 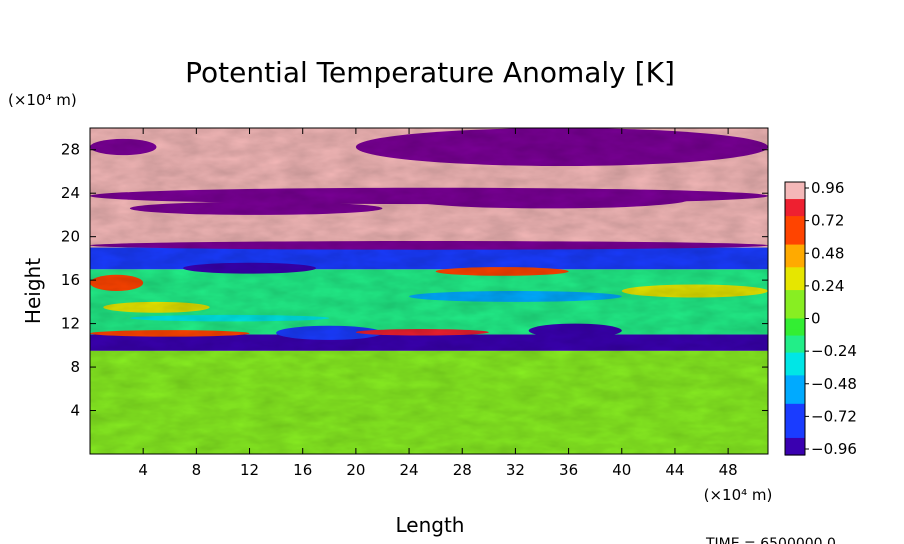 I want to click on colorbar: 0.96 0.72 0.48 0.24 0 −0.24 −0.48 −0.72 −0.96, so click(x=820, y=318).